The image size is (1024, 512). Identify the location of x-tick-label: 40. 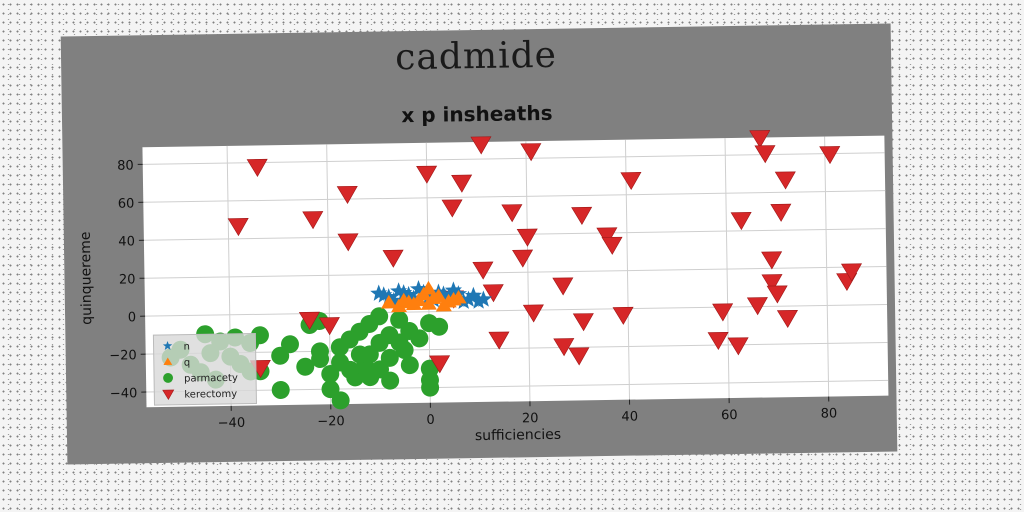
(629, 417).